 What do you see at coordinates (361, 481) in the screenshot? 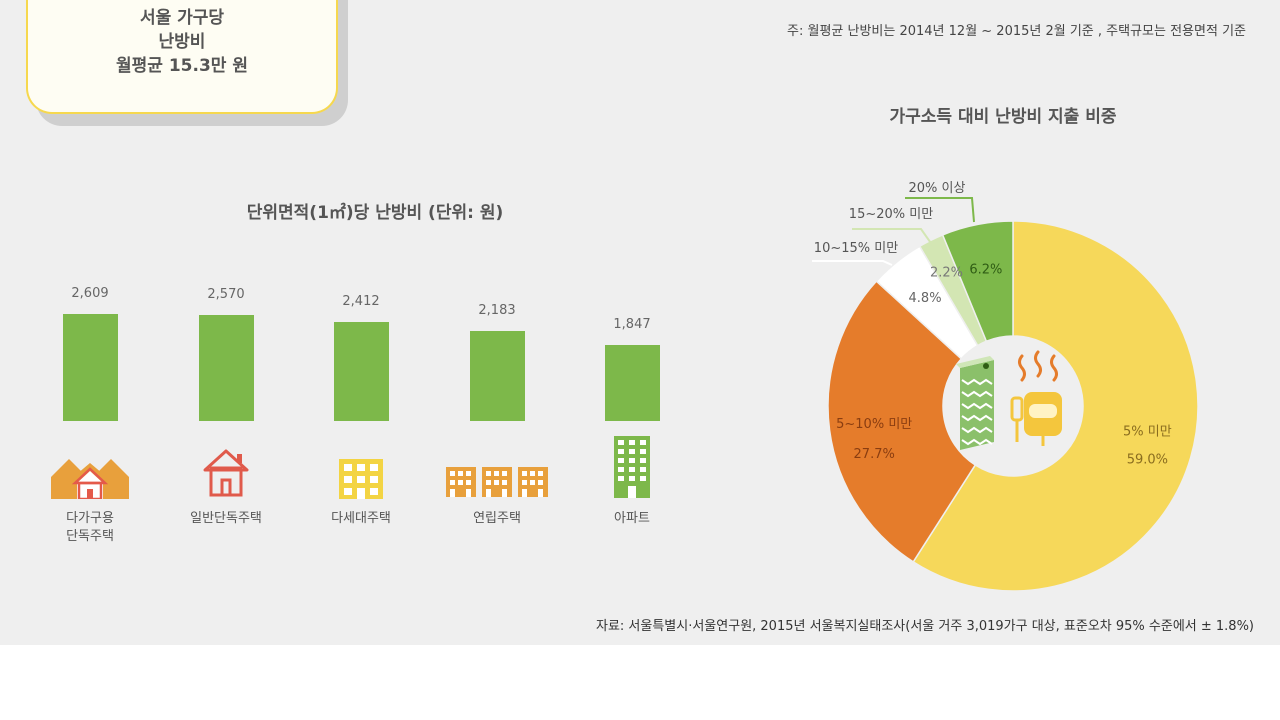
I see `multiplex-building-icon` at bounding box center [361, 481].